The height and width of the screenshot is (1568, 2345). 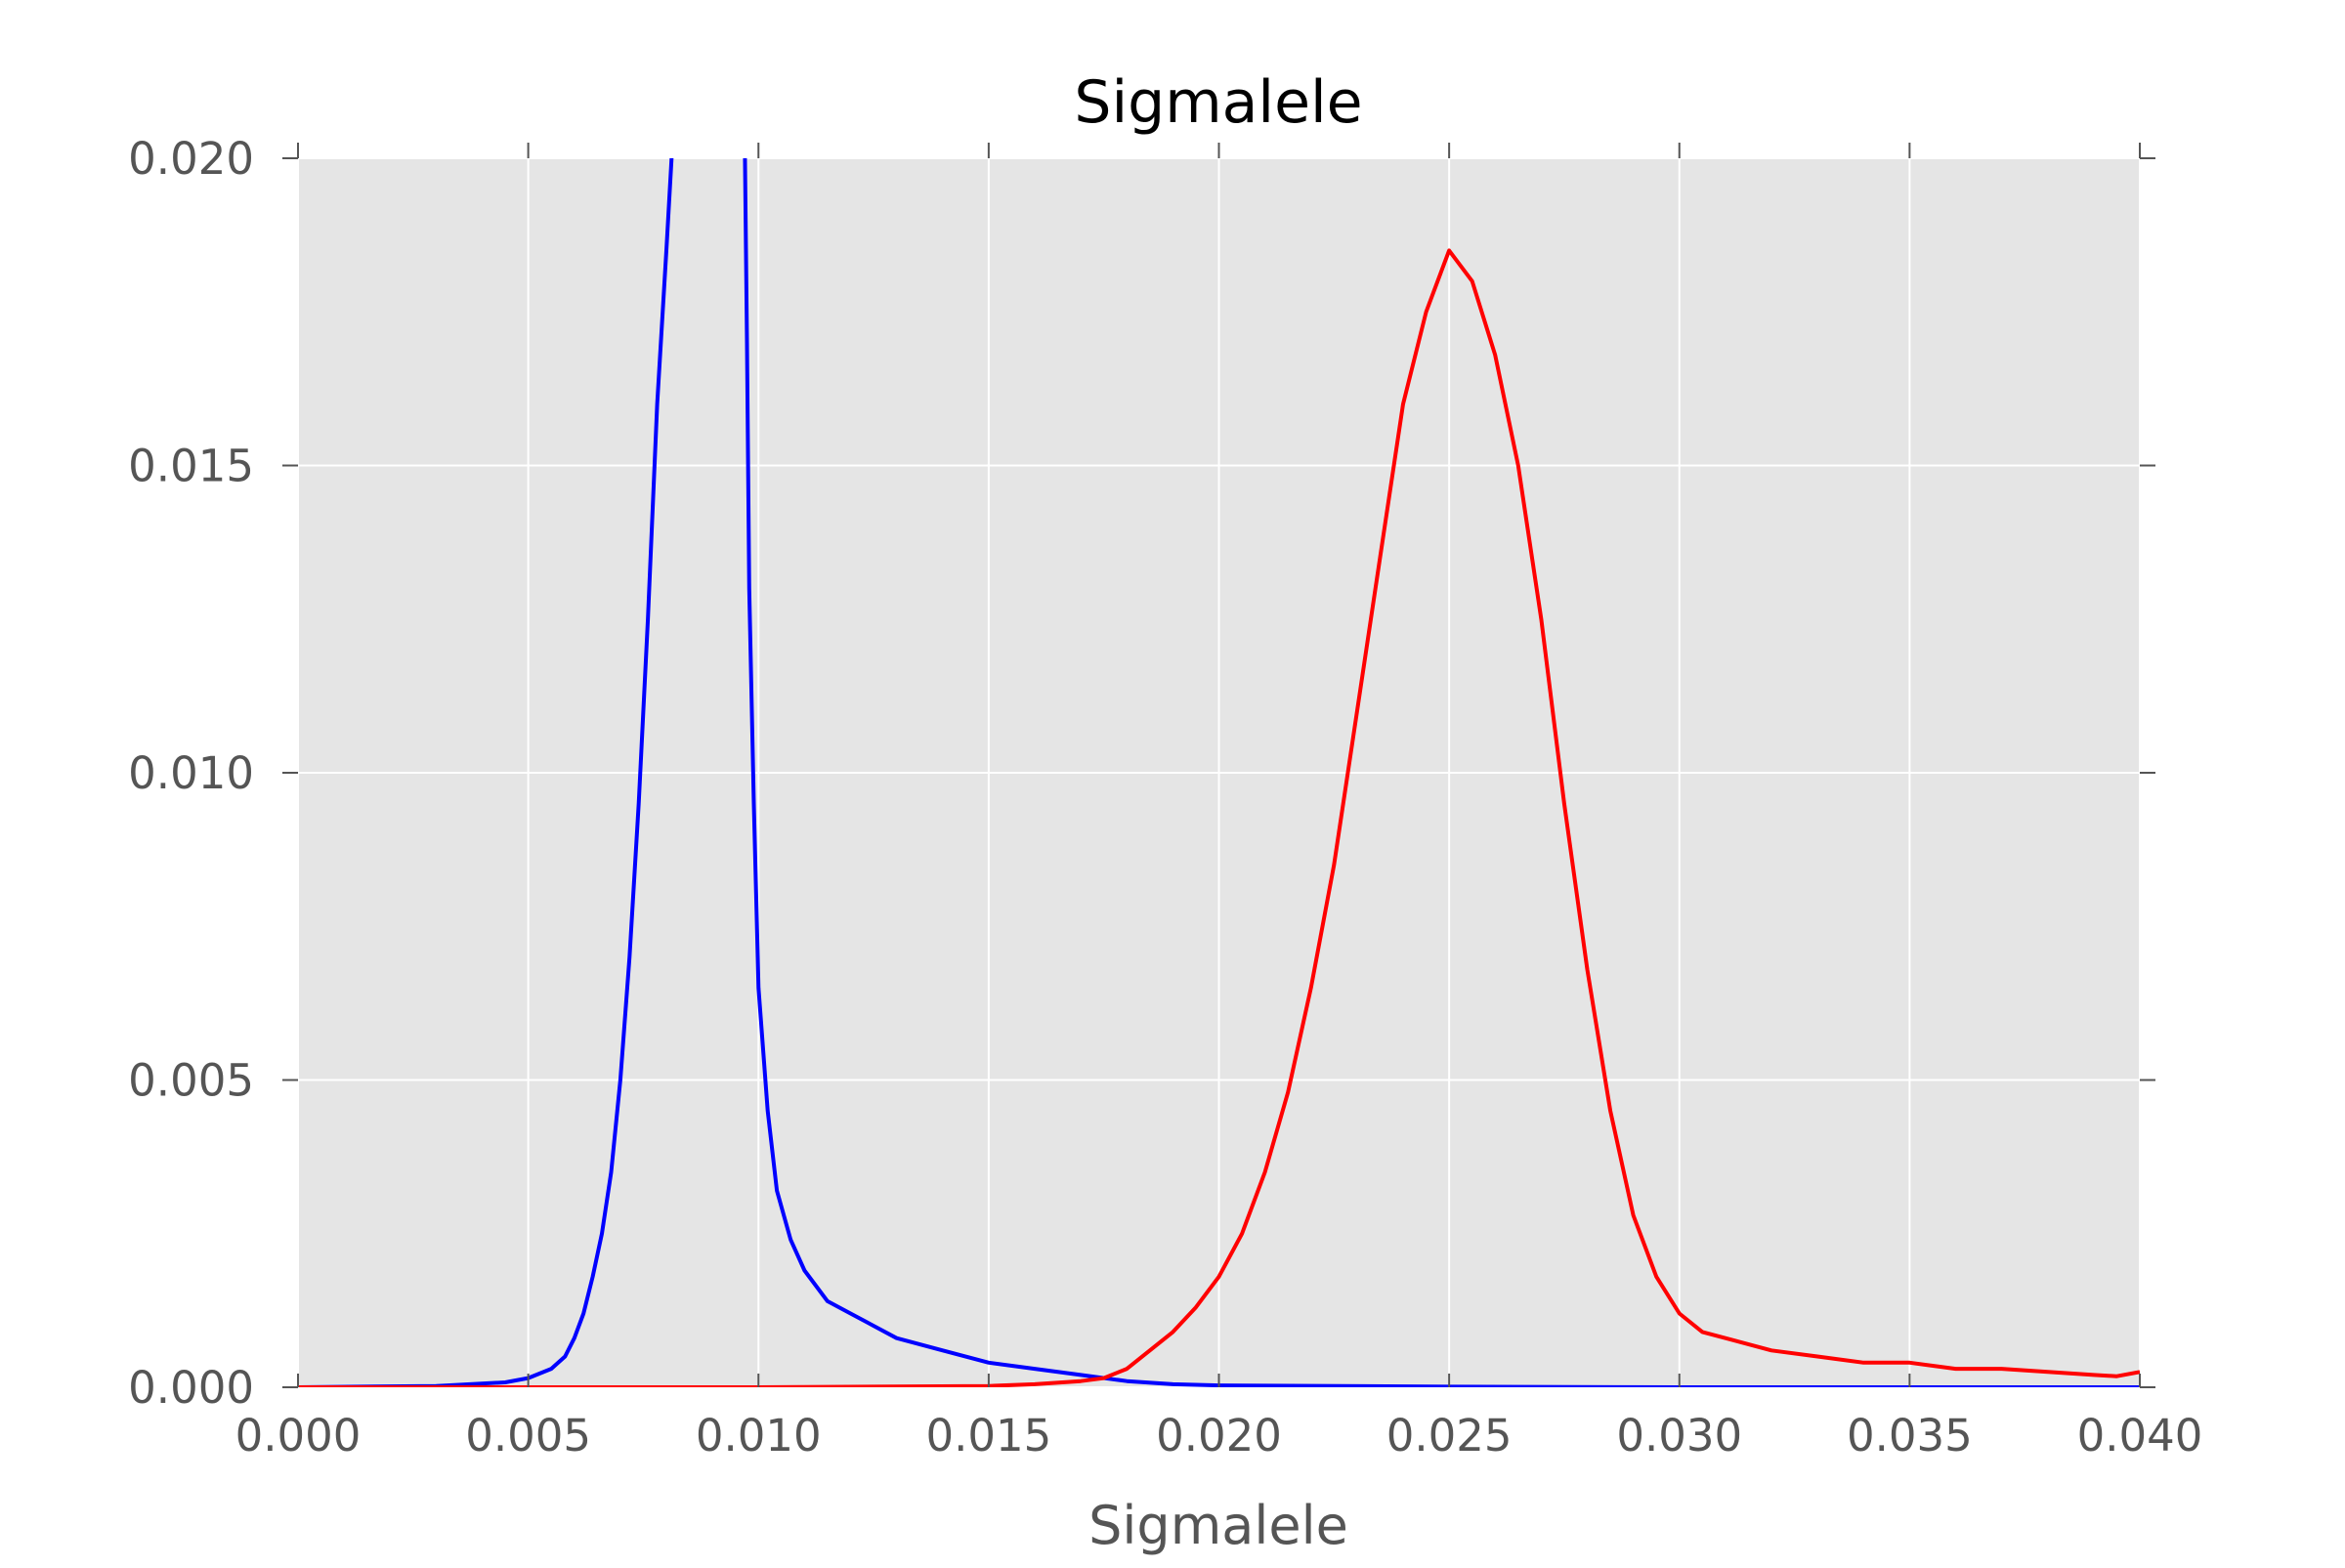 I want to click on x-tick-label: 0.035, so click(x=1910, y=1436).